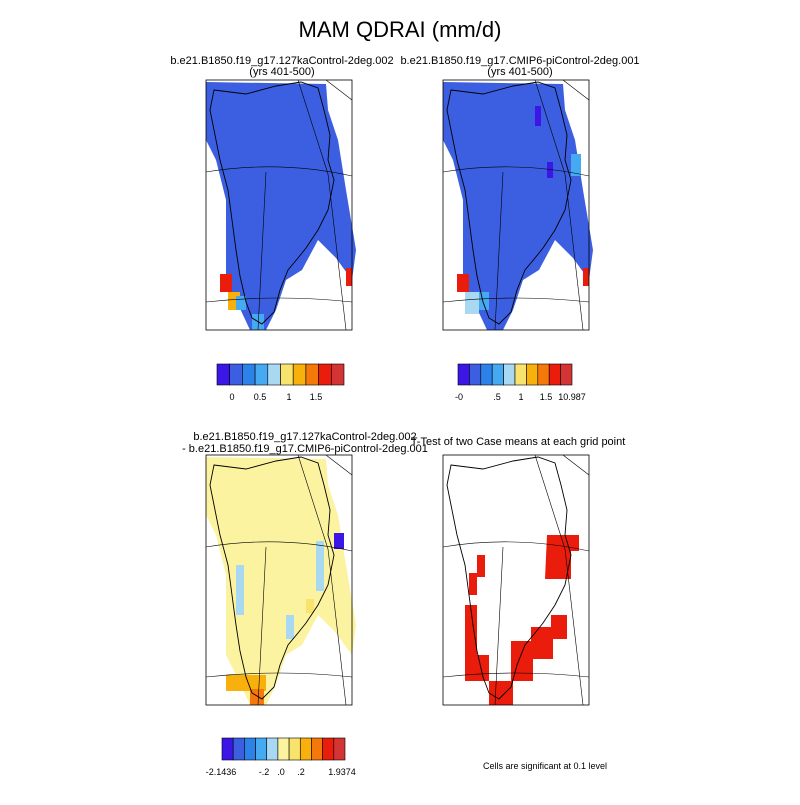  Describe the element at coordinates (400, 29) in the screenshot. I see `figure-title: MAM QDRAI (mm/d)` at that location.